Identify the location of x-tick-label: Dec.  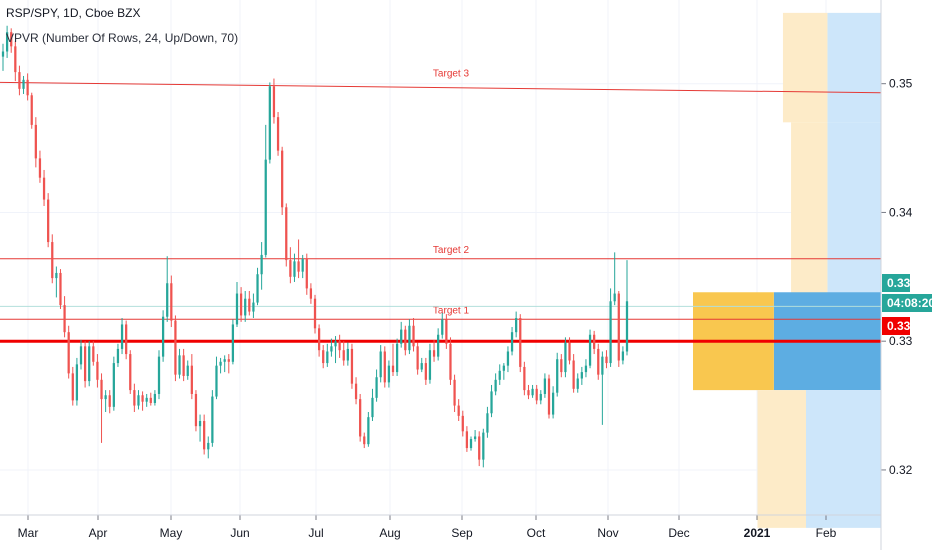
(678, 533).